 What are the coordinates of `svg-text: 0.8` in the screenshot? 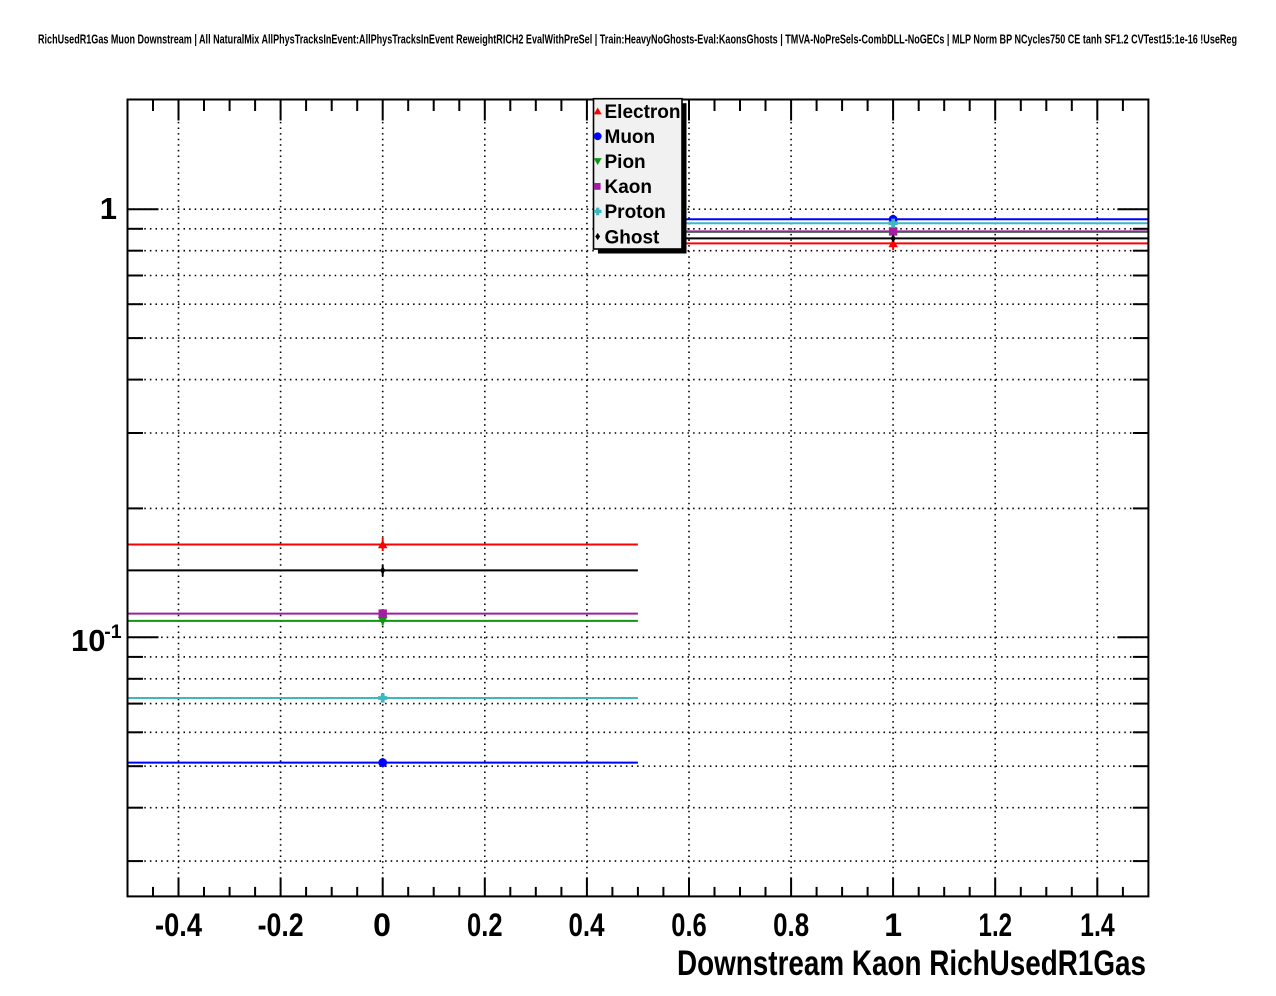 It's located at (791, 925).